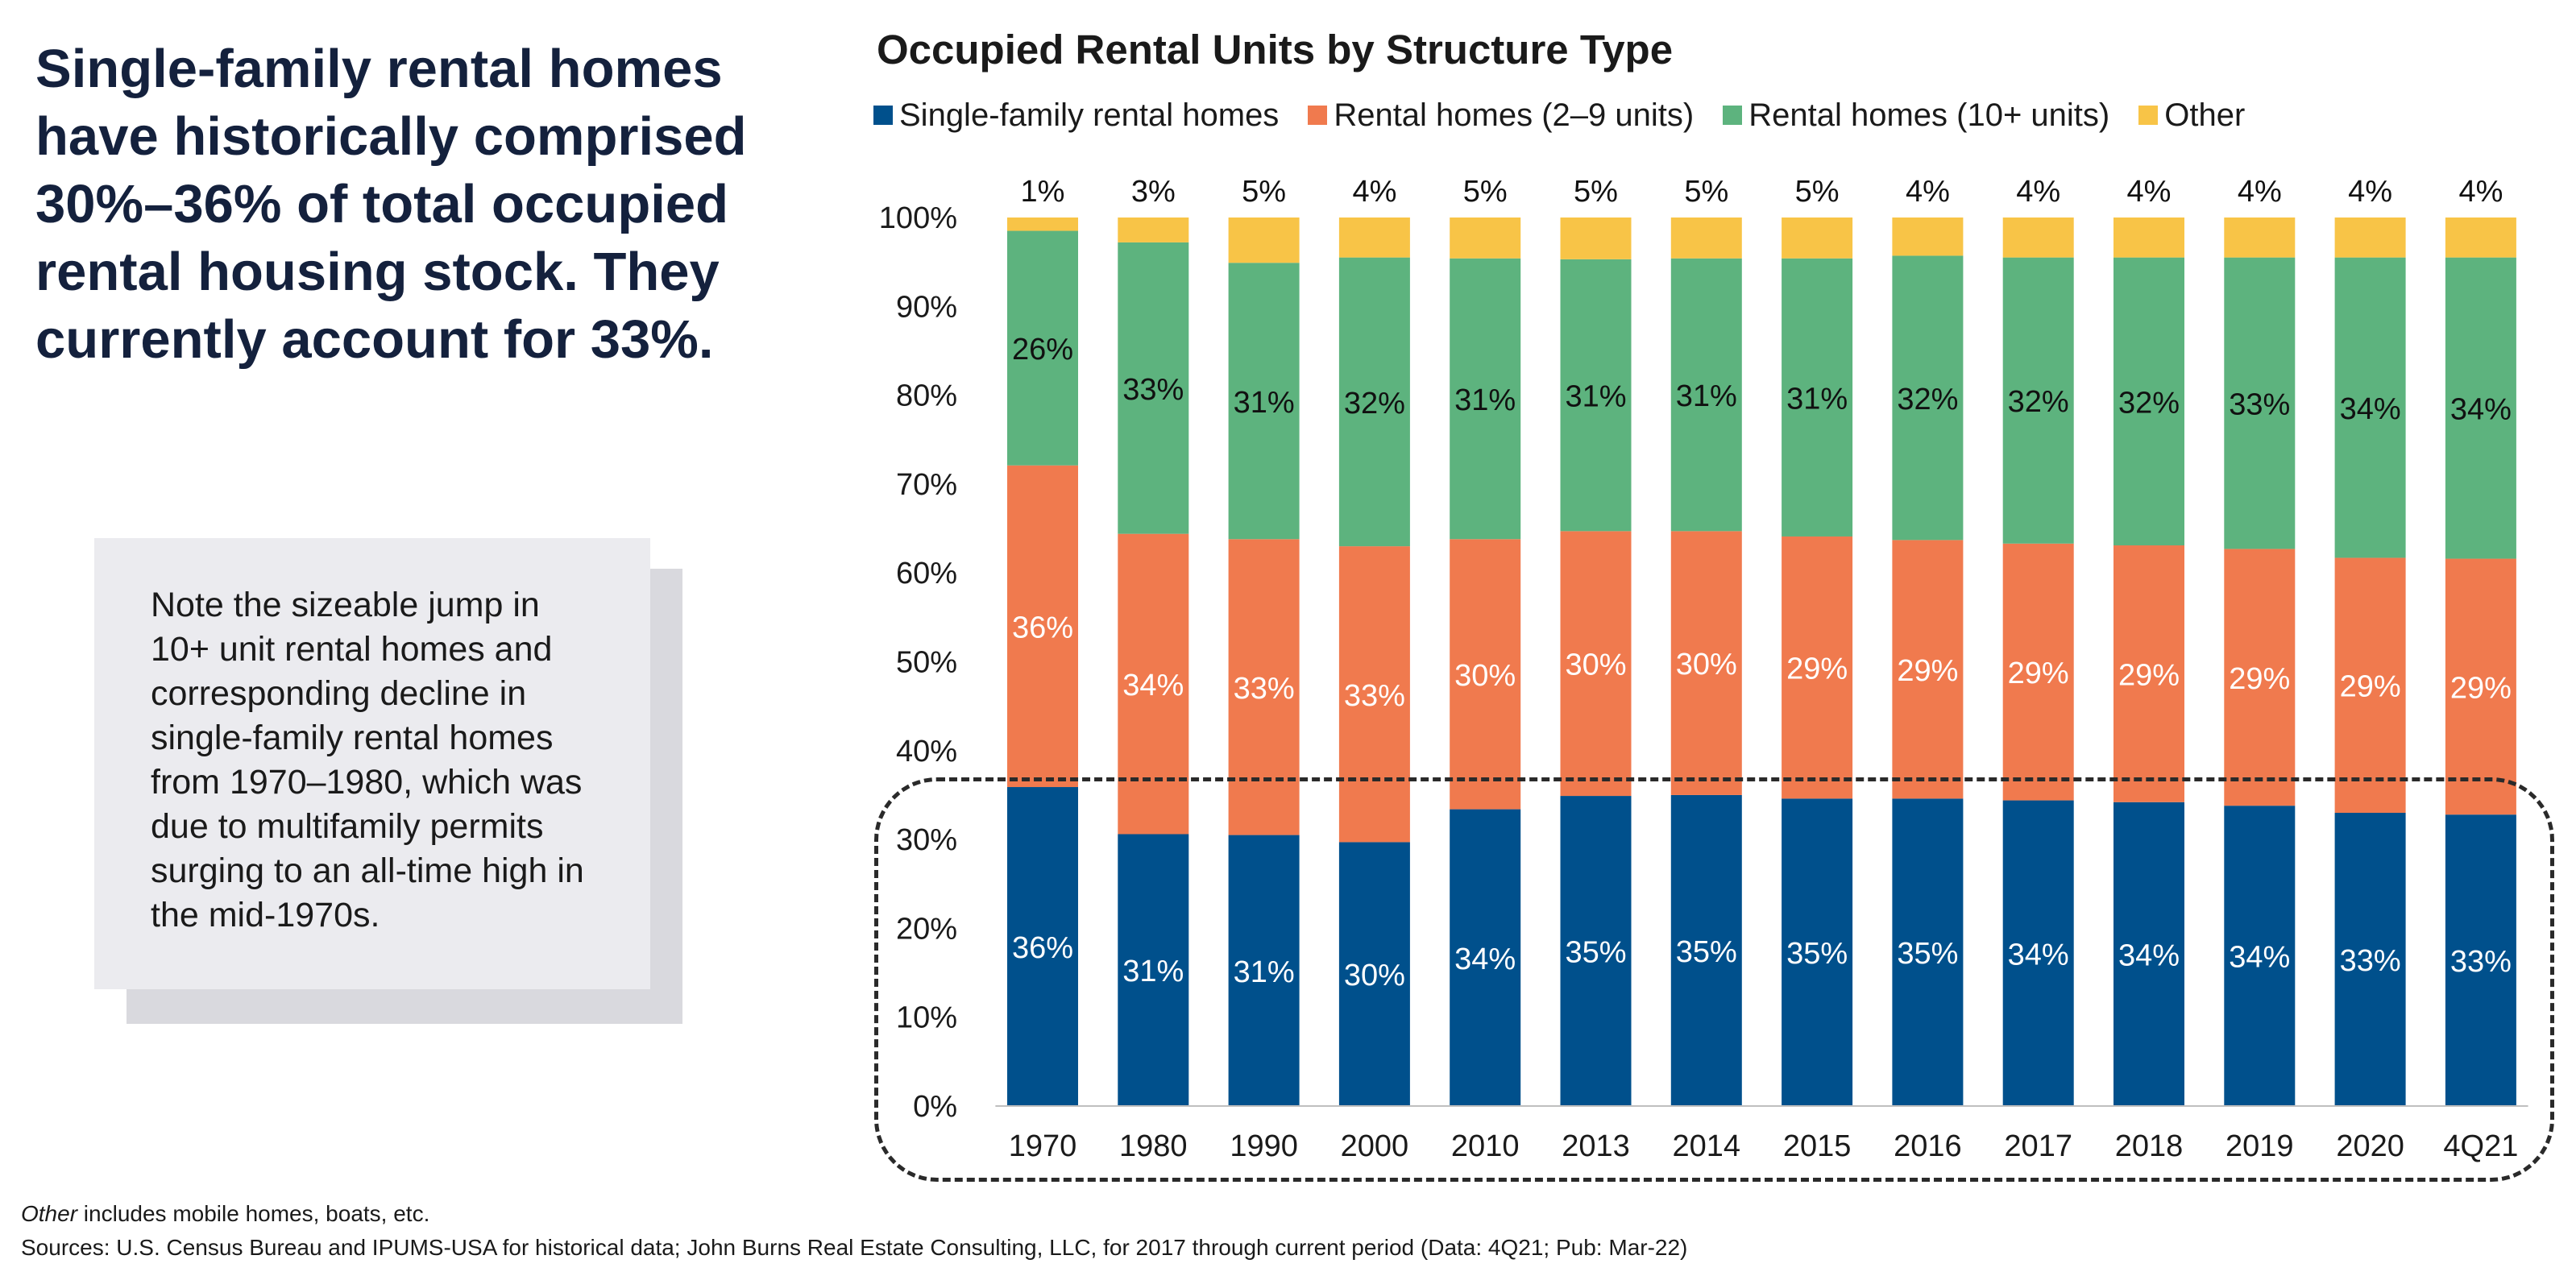 This screenshot has width=2576, height=1276. Describe the element at coordinates (1318, 115) in the screenshot. I see `legend-swatch-small-multifamily` at that location.